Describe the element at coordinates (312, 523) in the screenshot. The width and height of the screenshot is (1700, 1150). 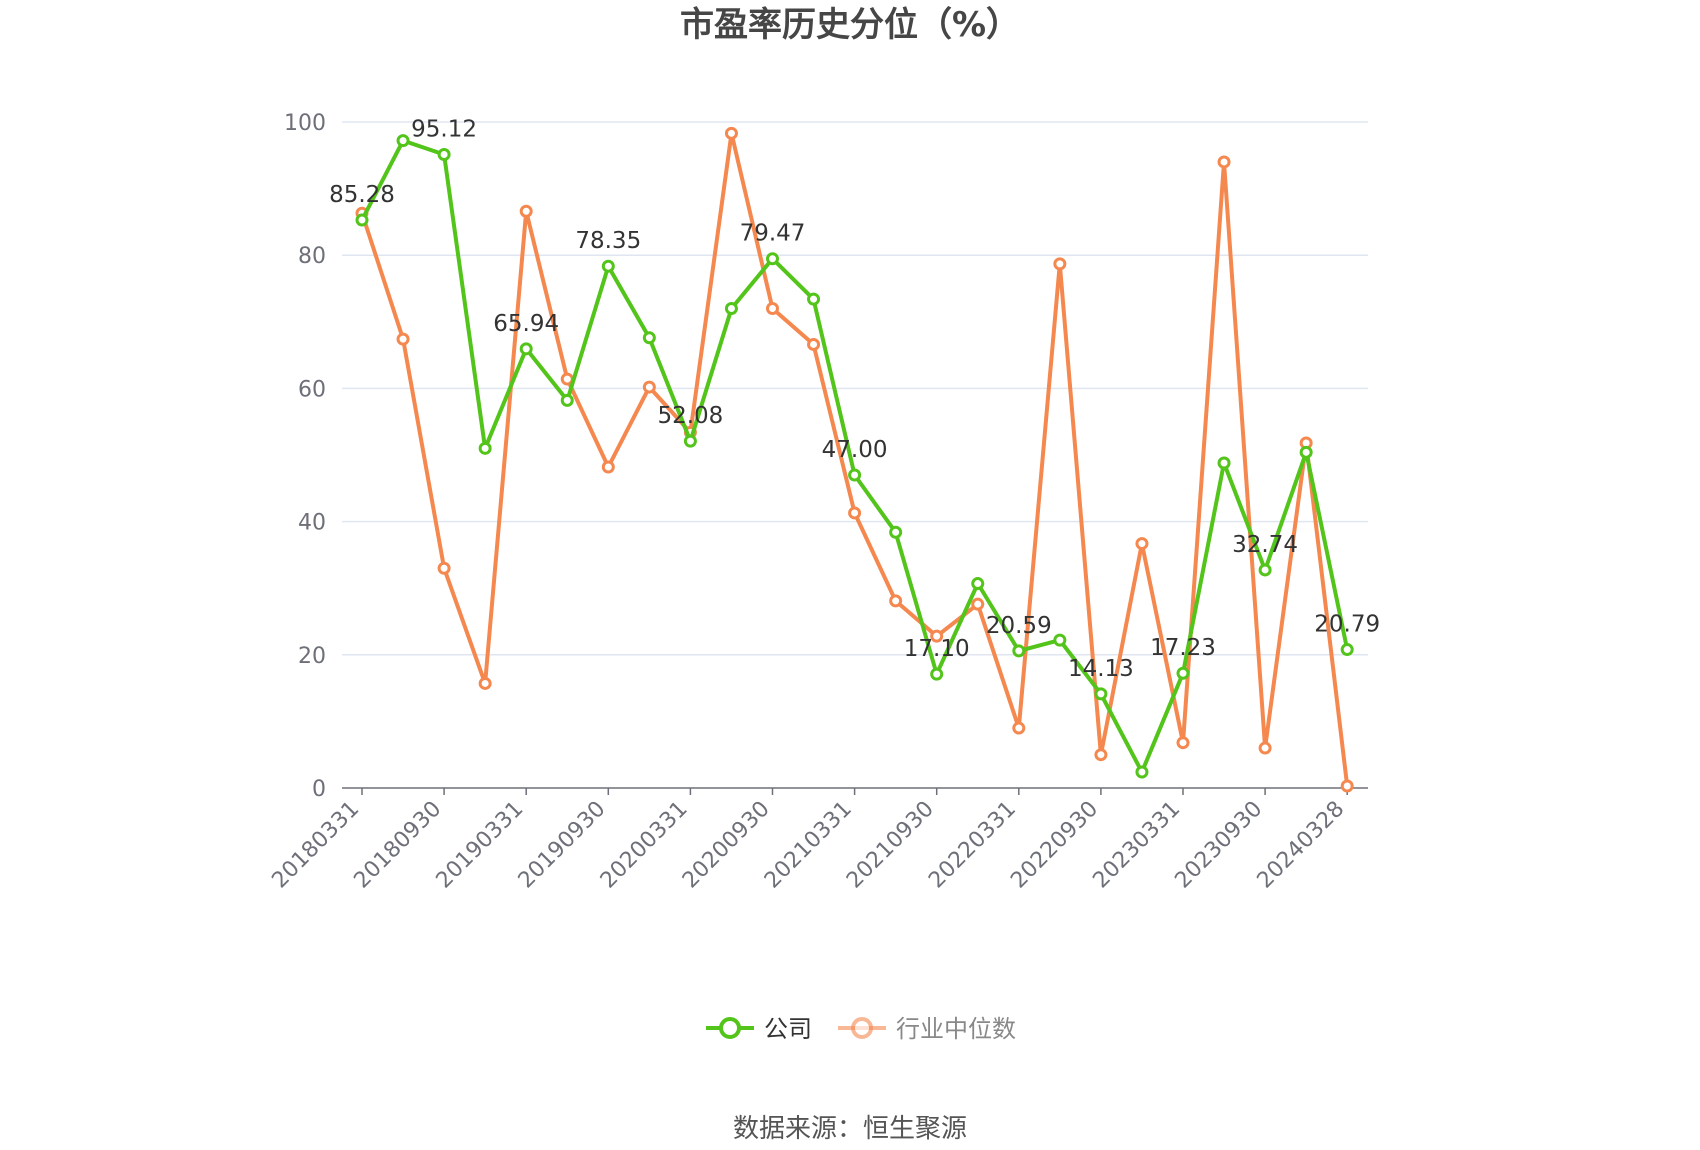
I see `y-tick-label: 40` at that location.